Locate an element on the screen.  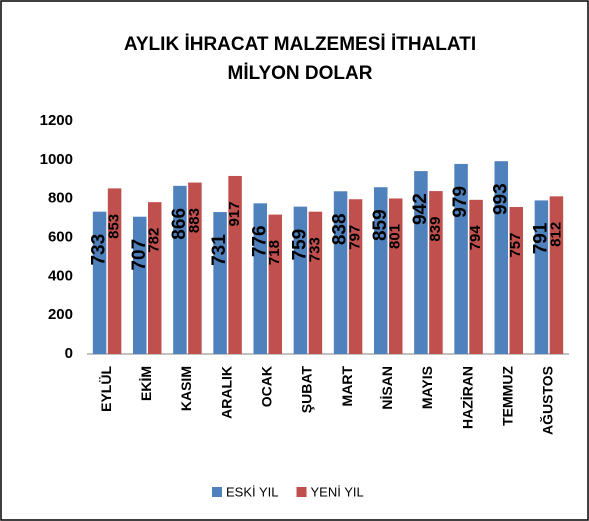
data-label: 797 is located at coordinates (355, 237).